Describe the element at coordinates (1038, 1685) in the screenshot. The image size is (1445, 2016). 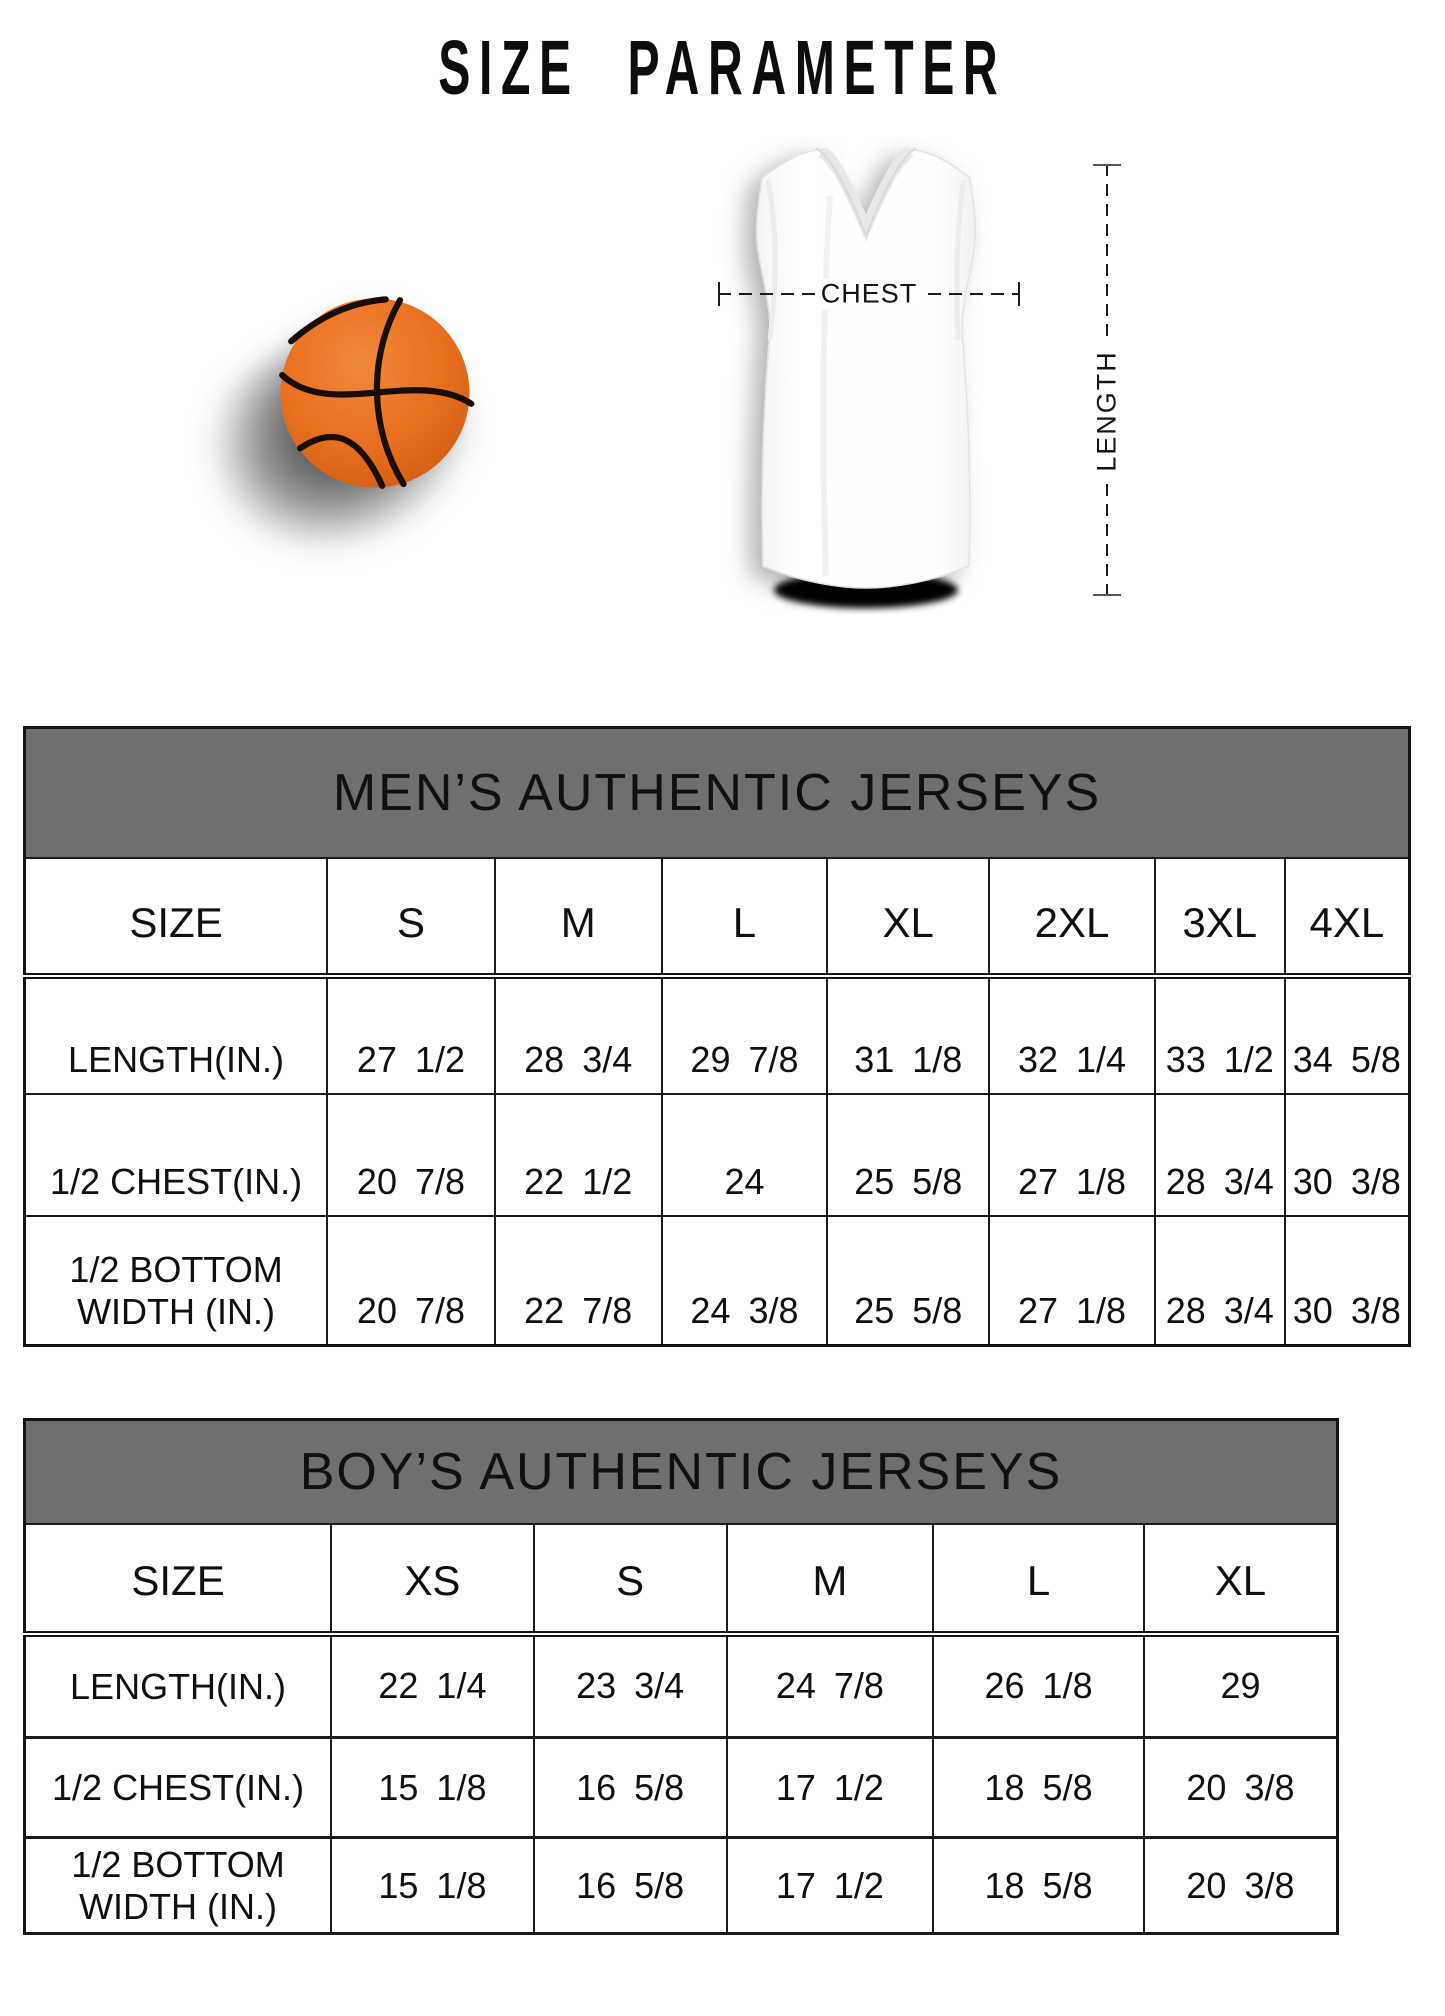
I see `table-cell: 26 1/8` at that location.